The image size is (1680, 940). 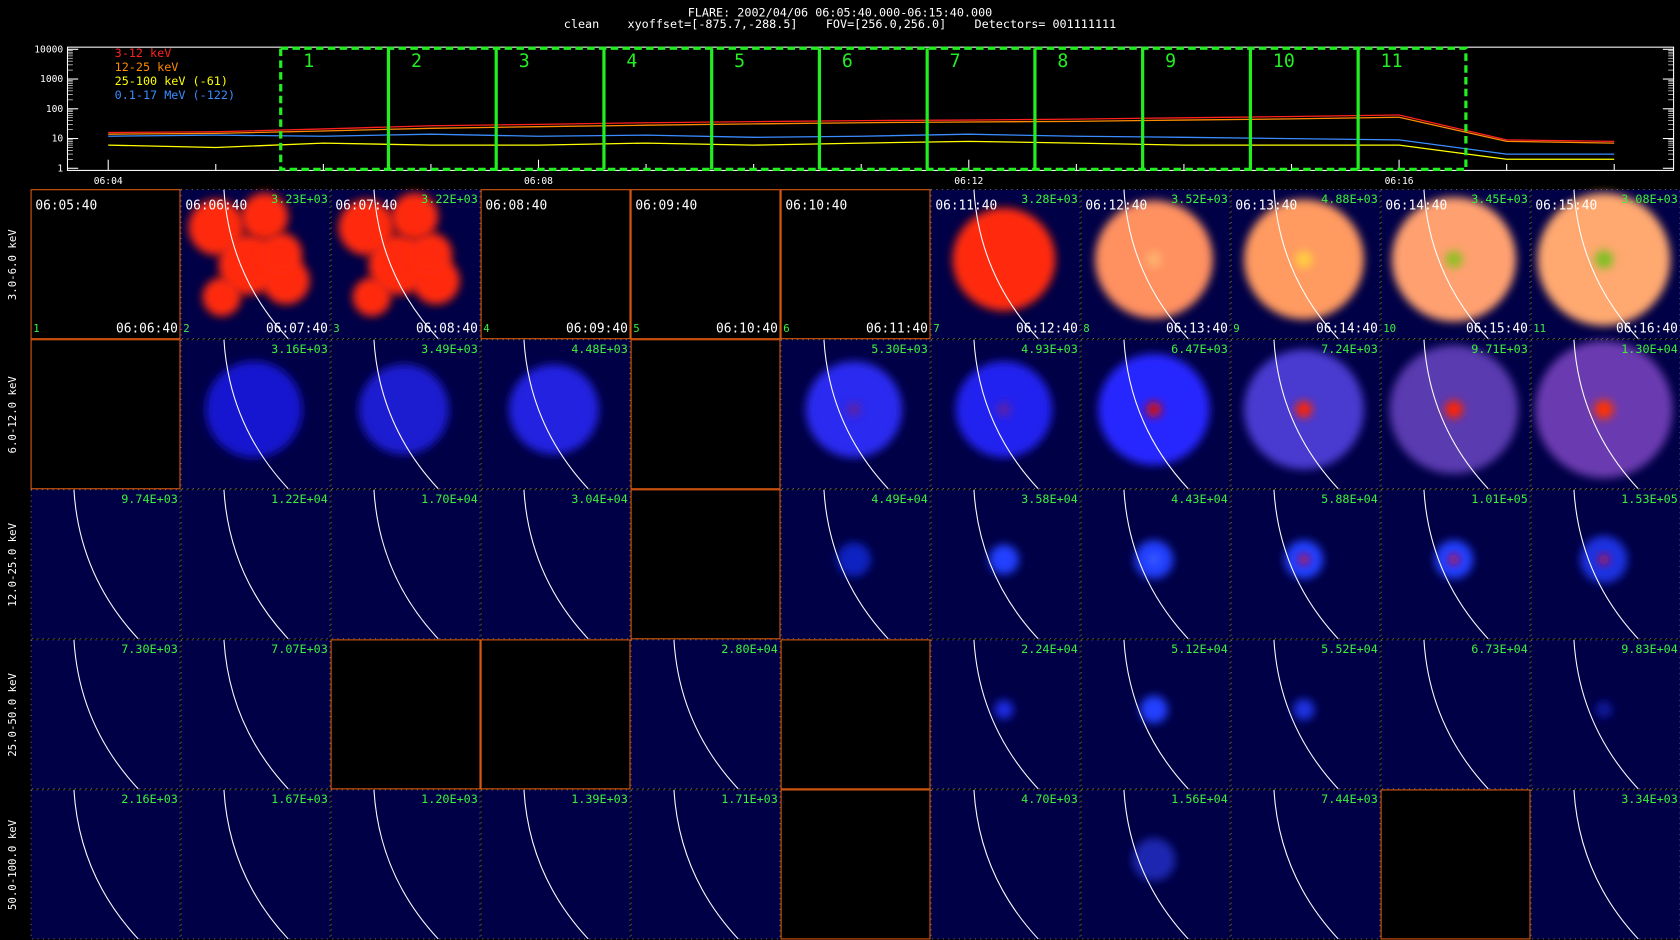 What do you see at coordinates (1605, 564) in the screenshot?
I see `image-panel: 1.53E+05` at bounding box center [1605, 564].